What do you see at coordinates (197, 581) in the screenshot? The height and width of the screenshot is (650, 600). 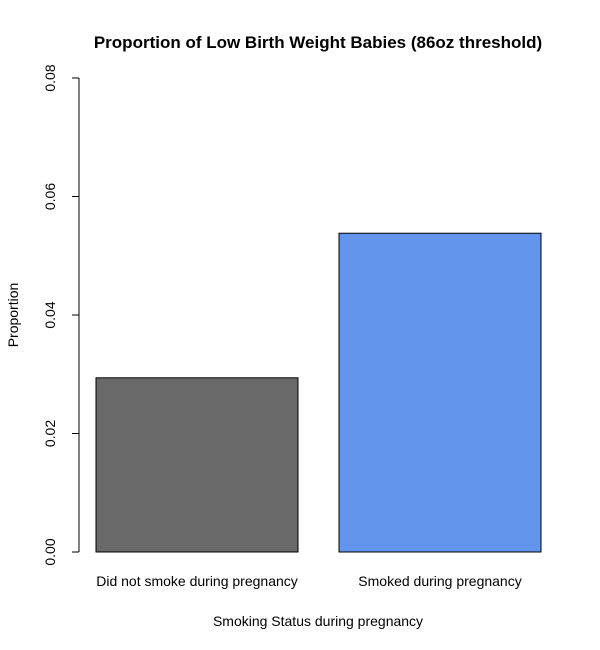 I see `category-label-1: Did not smoke during pregnancy` at bounding box center [197, 581].